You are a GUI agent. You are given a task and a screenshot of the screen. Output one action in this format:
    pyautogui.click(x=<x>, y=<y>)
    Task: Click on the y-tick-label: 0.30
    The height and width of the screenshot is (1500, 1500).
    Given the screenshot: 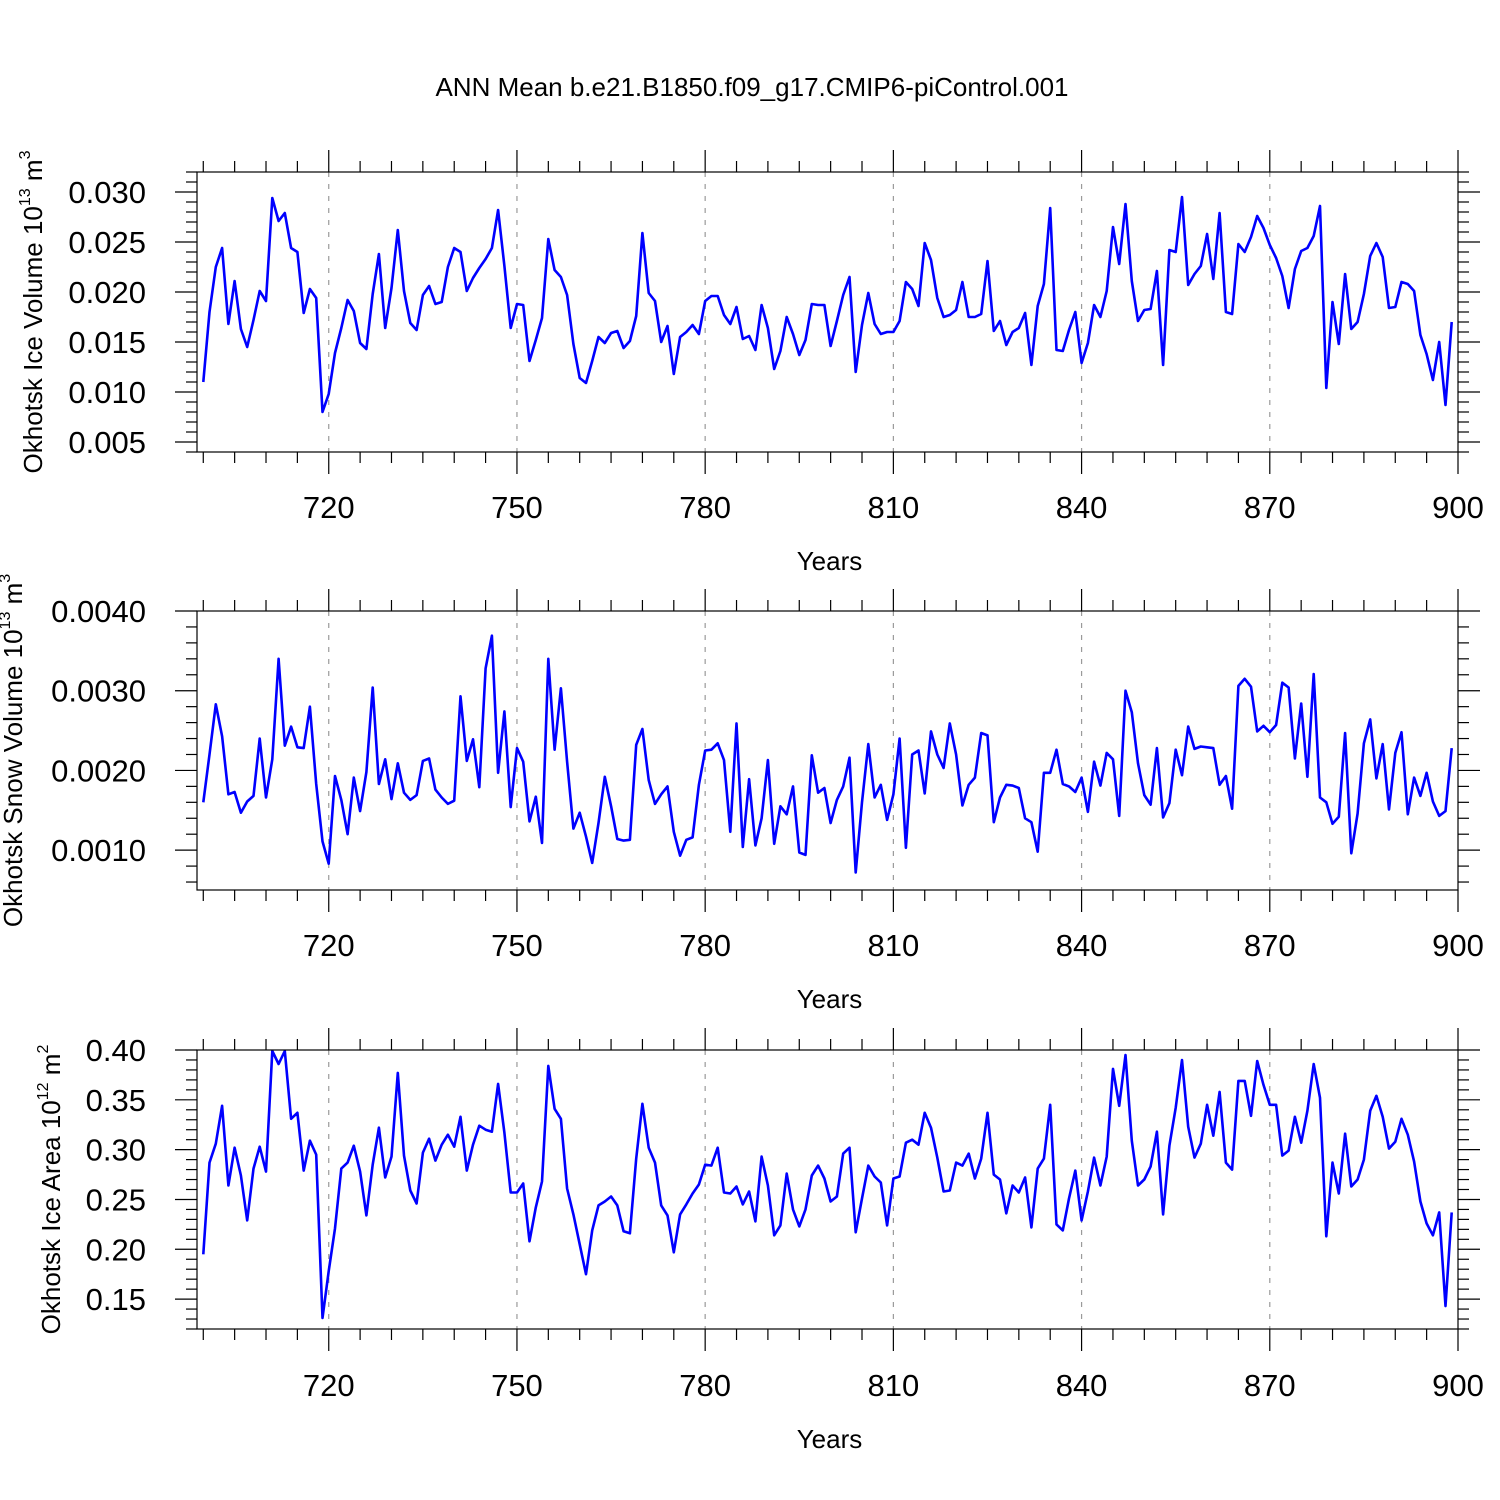 What is the action you would take?
    pyautogui.click(x=116, y=1150)
    